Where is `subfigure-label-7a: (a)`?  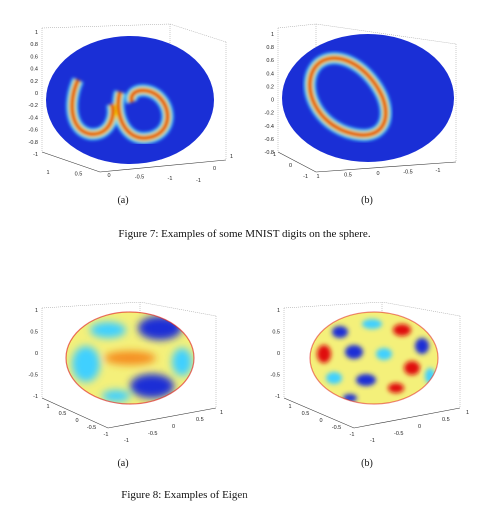
subfigure-label-7a: (a) is located at coordinates (123, 200).